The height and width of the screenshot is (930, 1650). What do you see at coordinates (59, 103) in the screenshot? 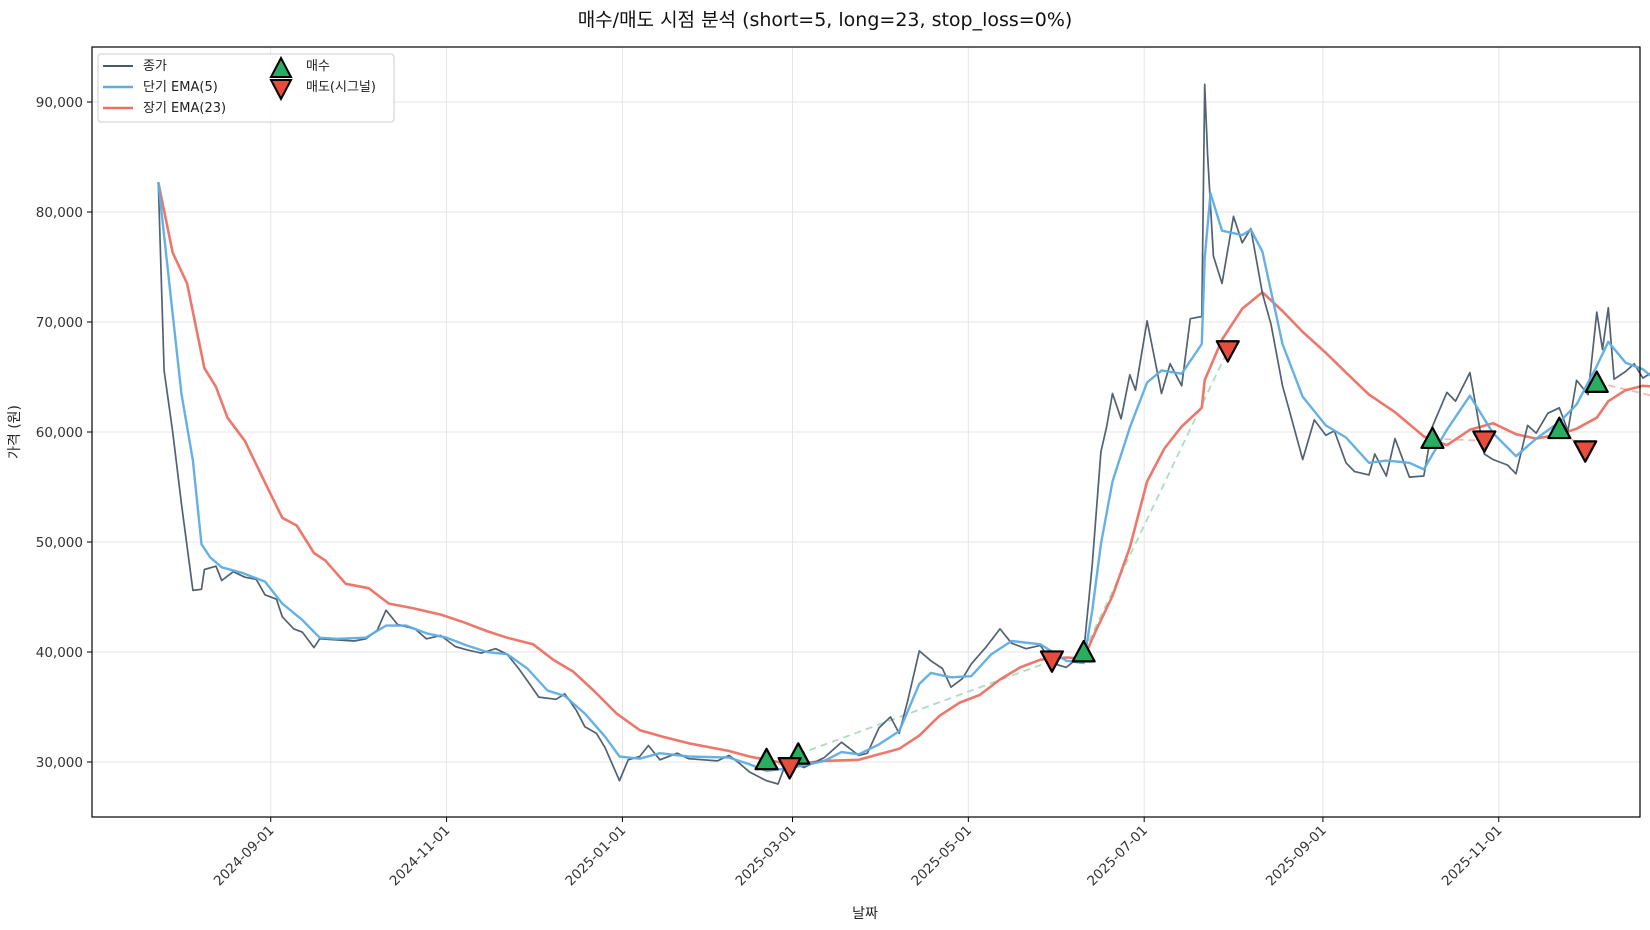
I see `y-tick-label: 90,000` at bounding box center [59, 103].